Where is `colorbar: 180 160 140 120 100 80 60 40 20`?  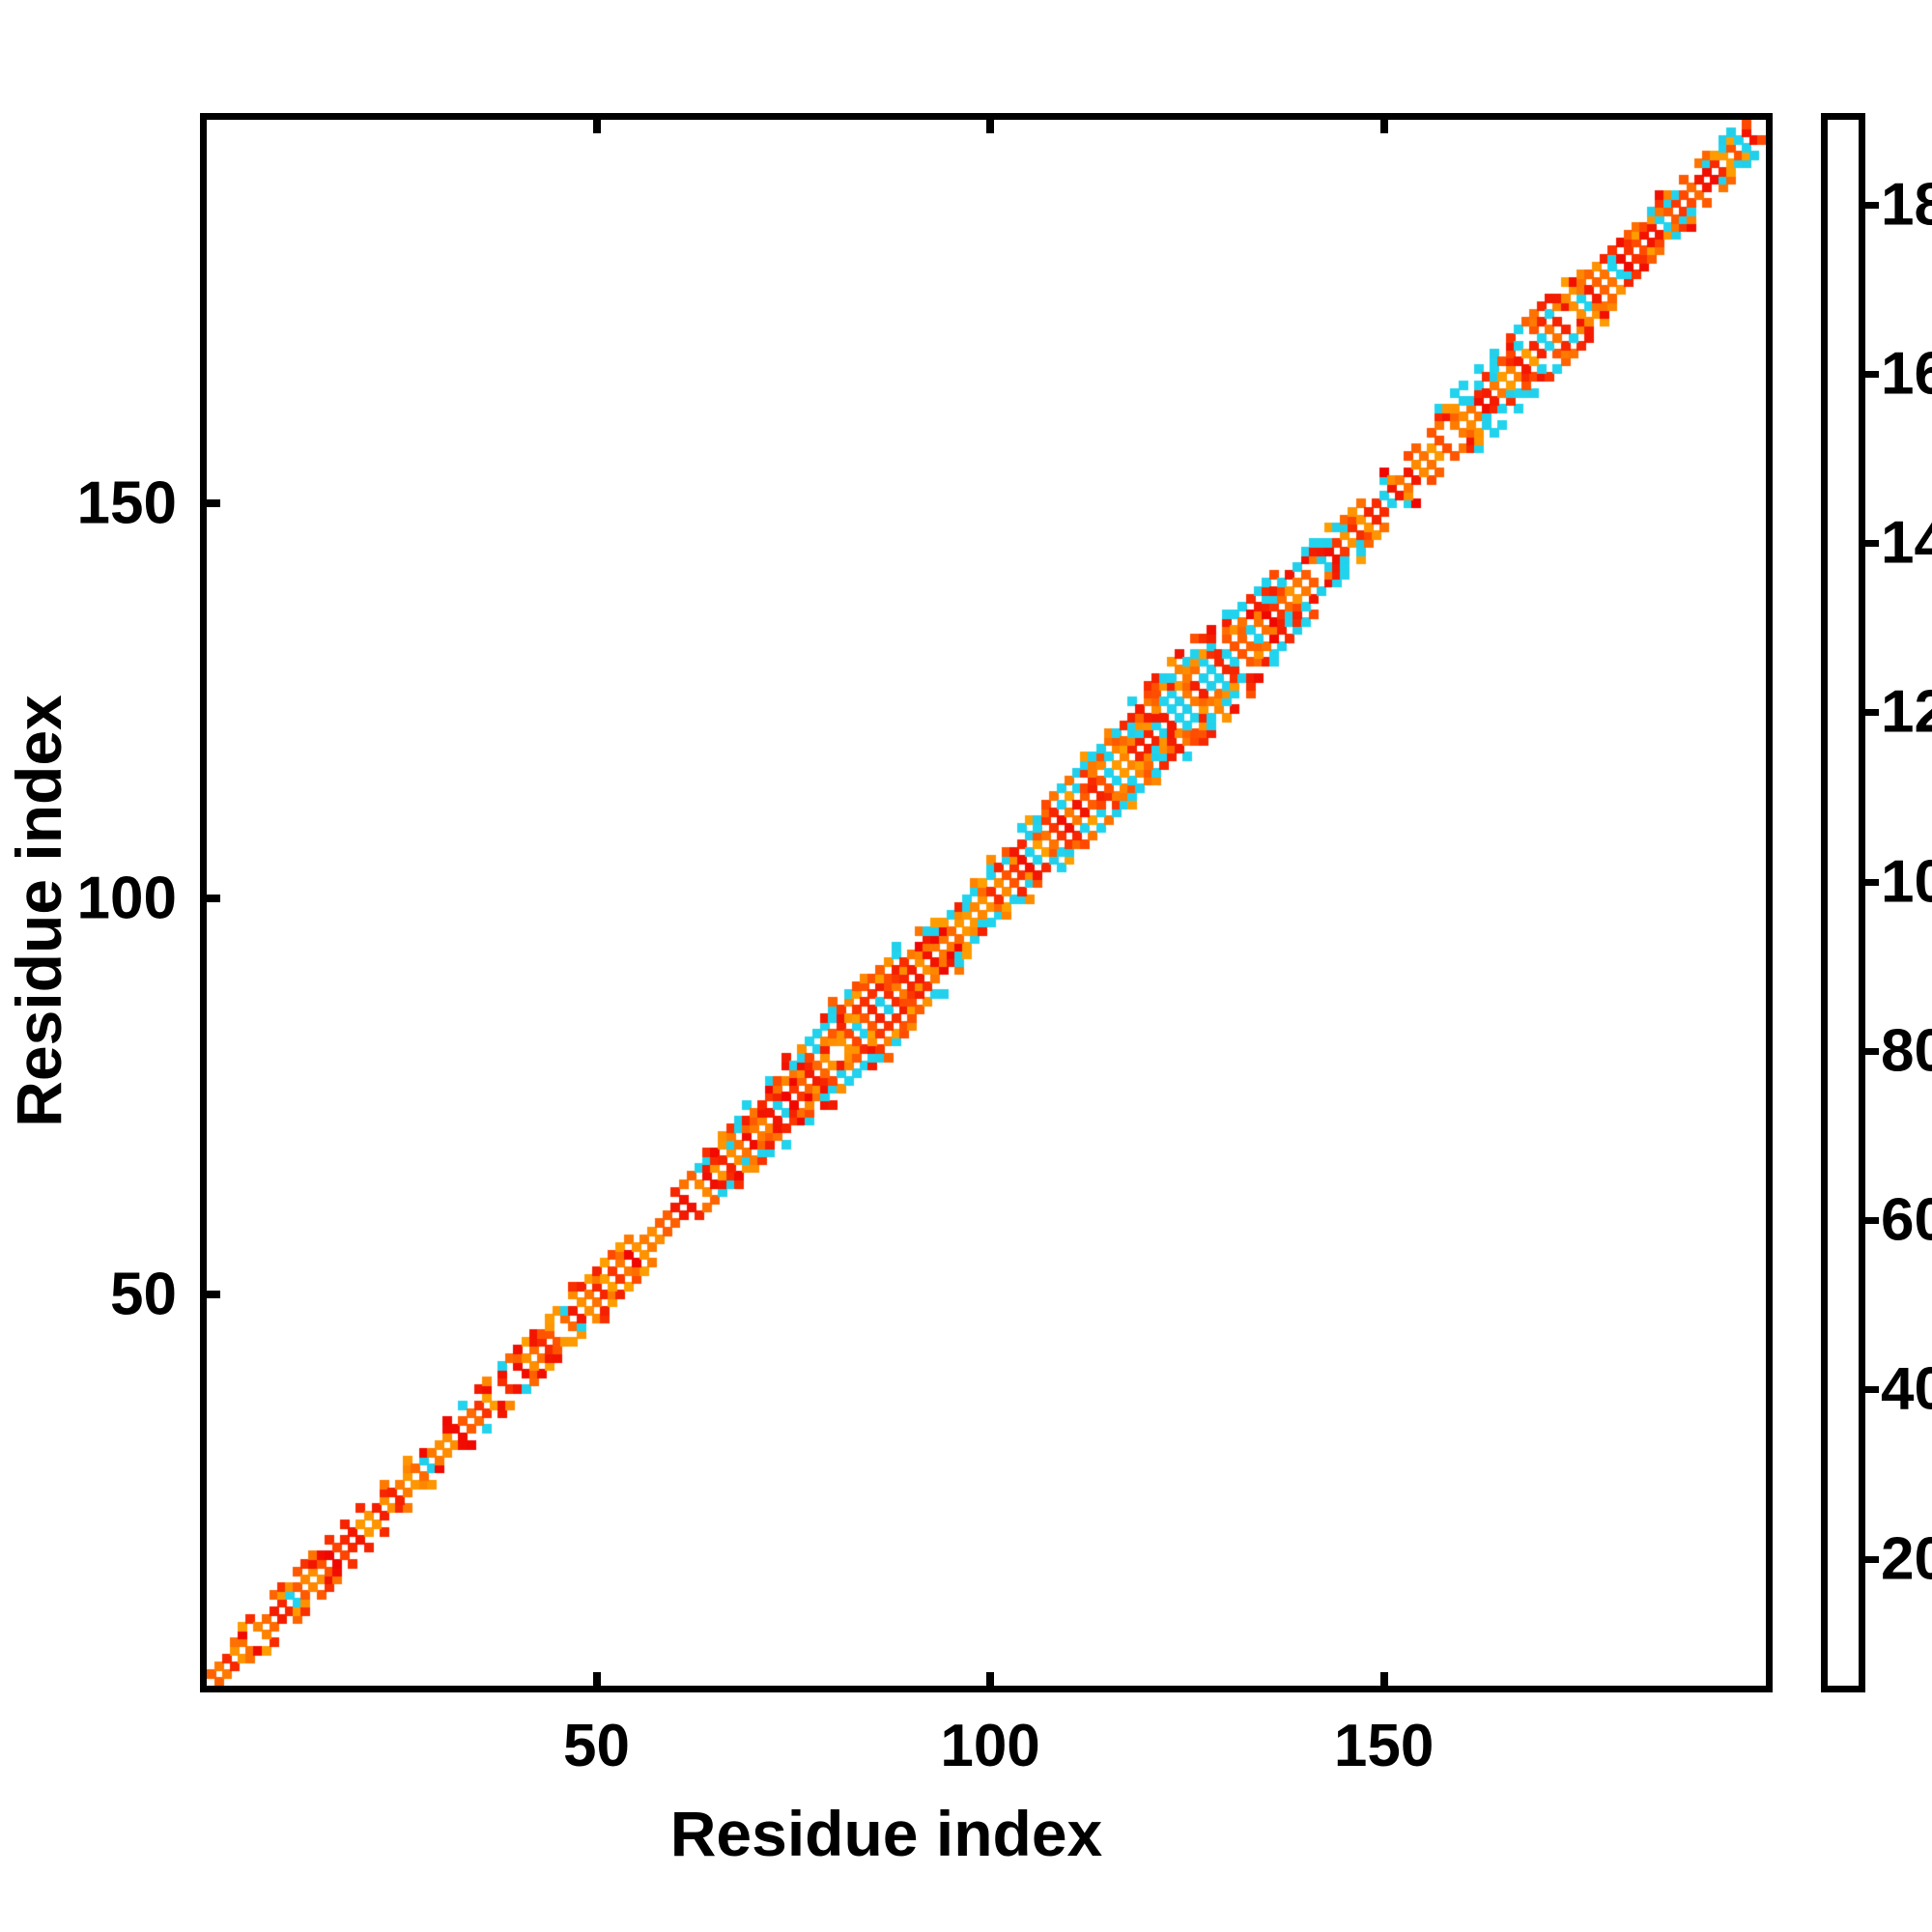 colorbar: 180 160 140 120 100 80 60 40 20 is located at coordinates (1876, 902).